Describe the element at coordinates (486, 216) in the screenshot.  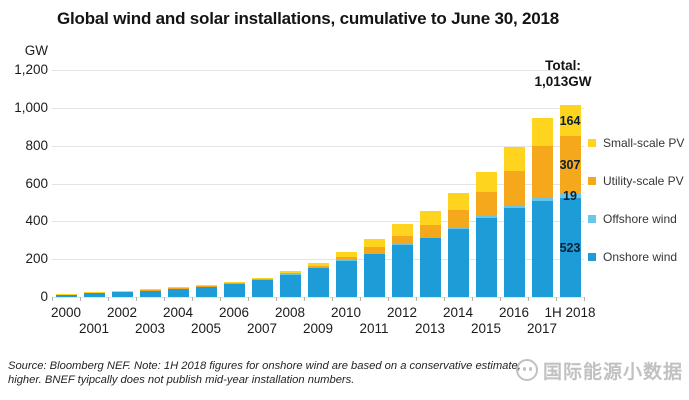
I see `bar-segment-2015-offshore-wind` at that location.